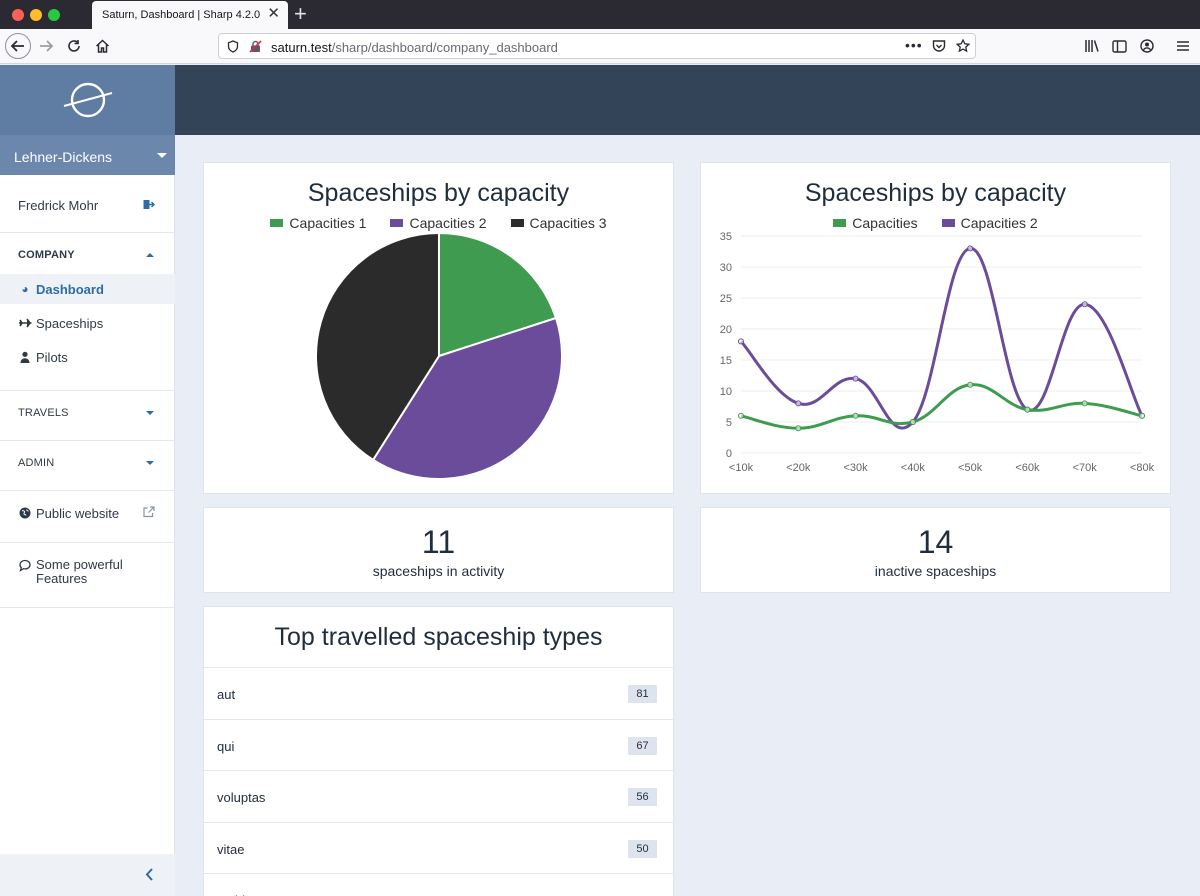  Describe the element at coordinates (1027, 468) in the screenshot. I see `x-tick-label: <60k` at that location.